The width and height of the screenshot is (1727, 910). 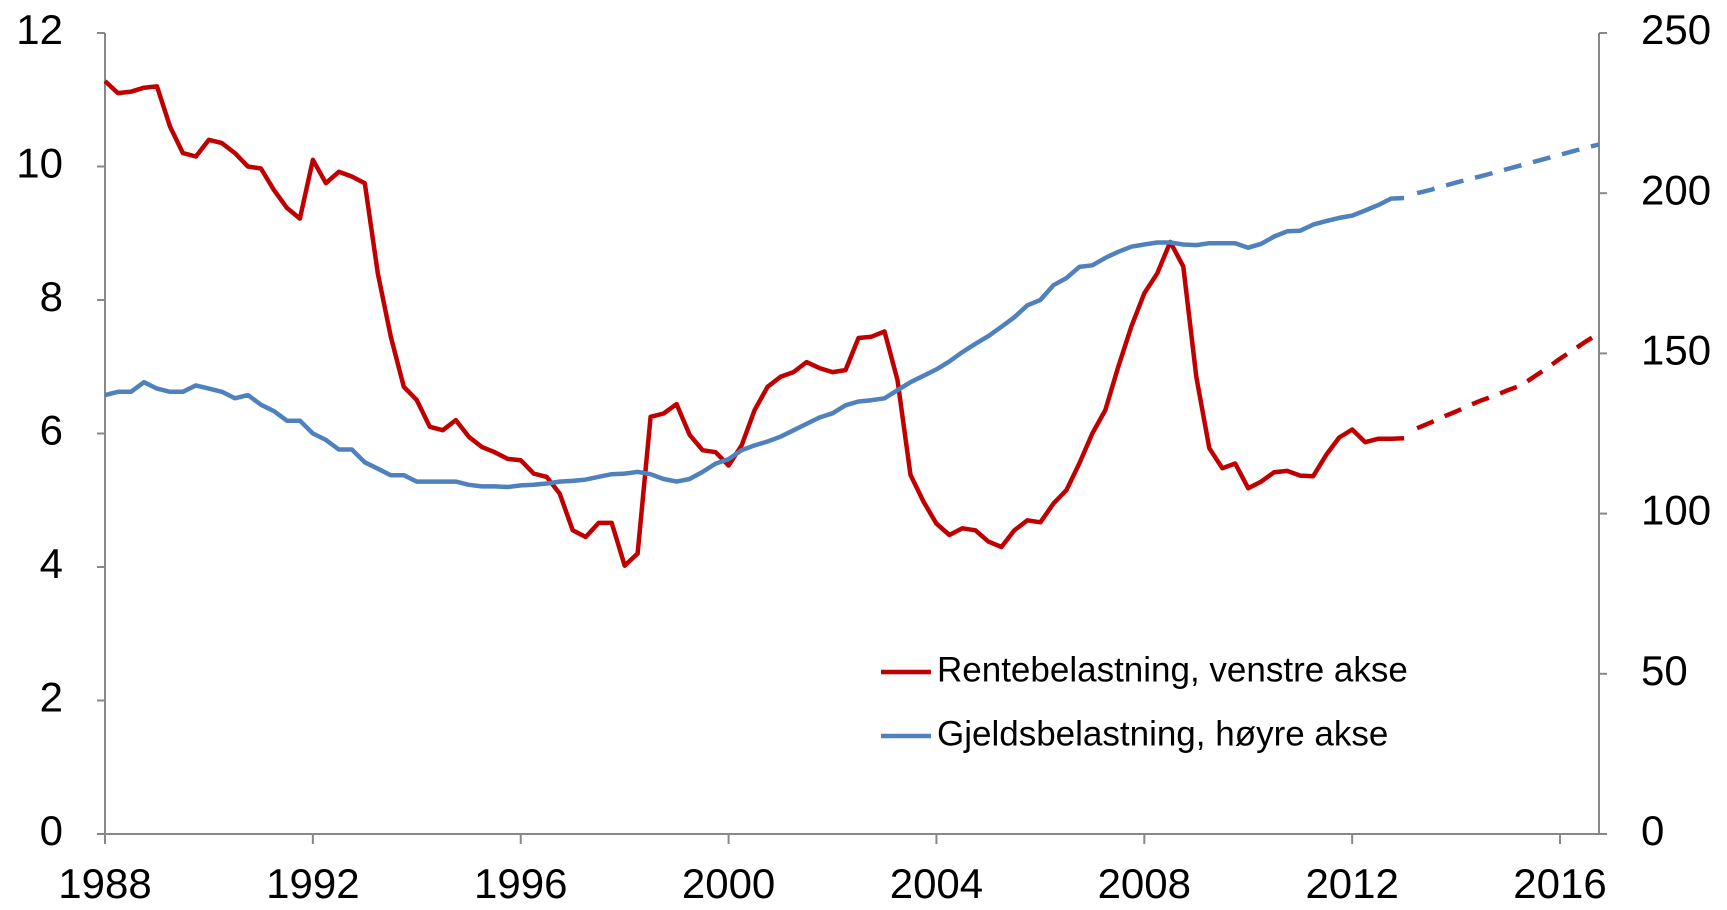 What do you see at coordinates (1652, 830) in the screenshot?
I see `y2-tick-label: 0` at bounding box center [1652, 830].